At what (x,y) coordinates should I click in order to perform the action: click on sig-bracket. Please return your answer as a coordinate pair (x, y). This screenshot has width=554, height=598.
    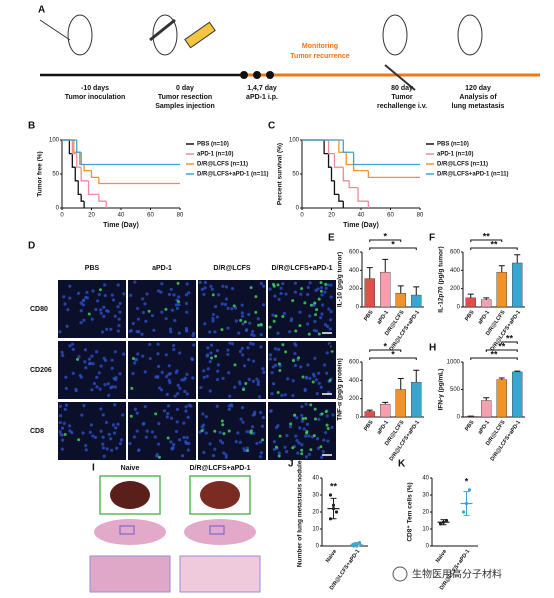
    Looking at the image, I should click on (385, 240).